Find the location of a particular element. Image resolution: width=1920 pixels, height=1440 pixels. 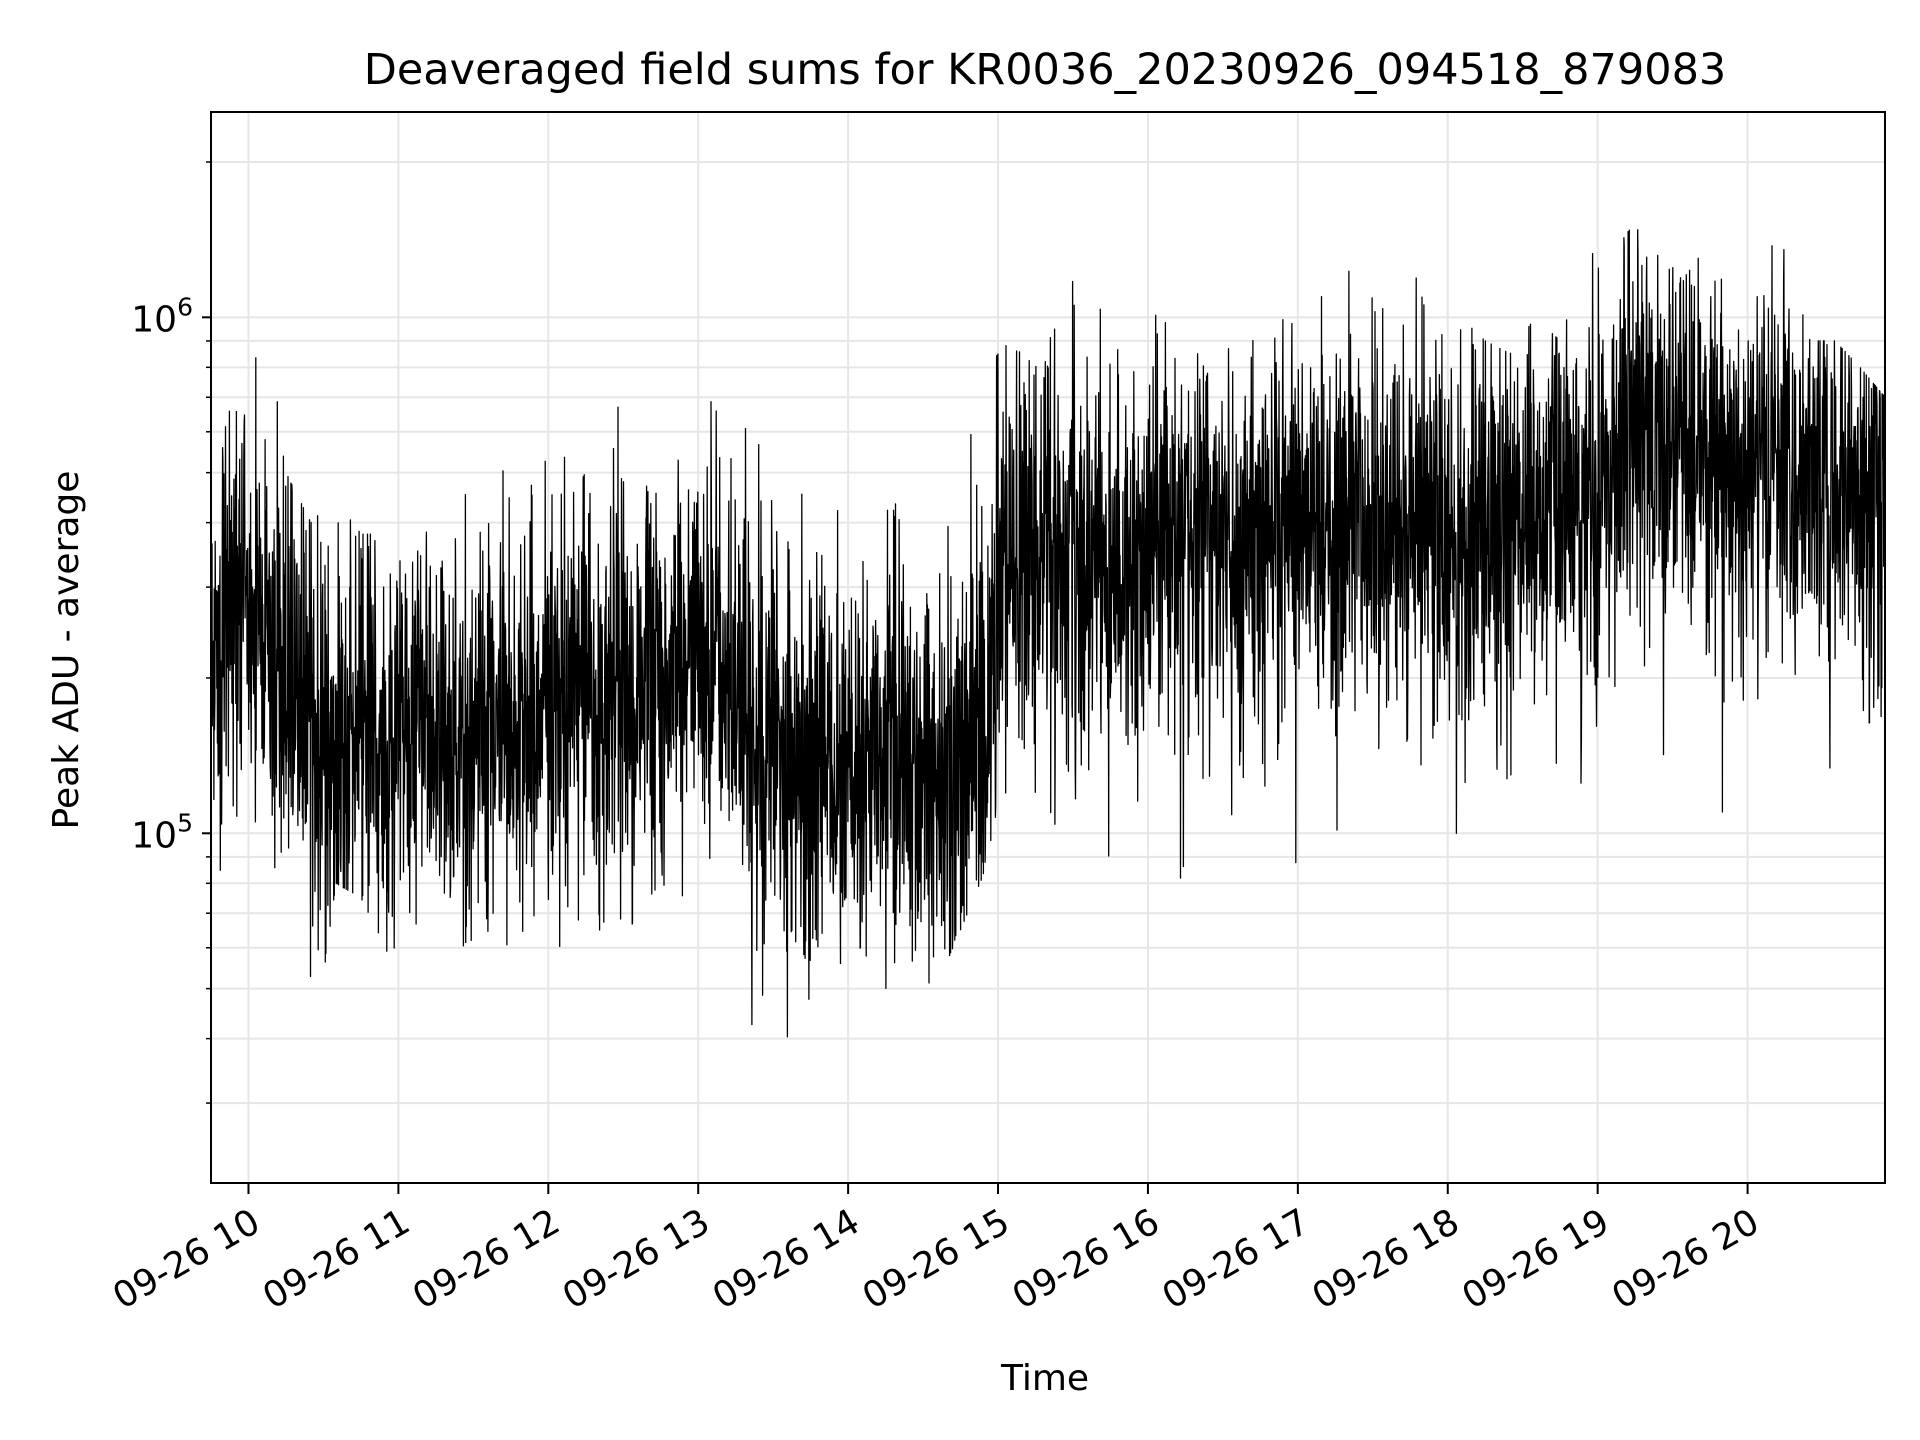

y-tick-label-exponent: 6 is located at coordinates (185, 306).